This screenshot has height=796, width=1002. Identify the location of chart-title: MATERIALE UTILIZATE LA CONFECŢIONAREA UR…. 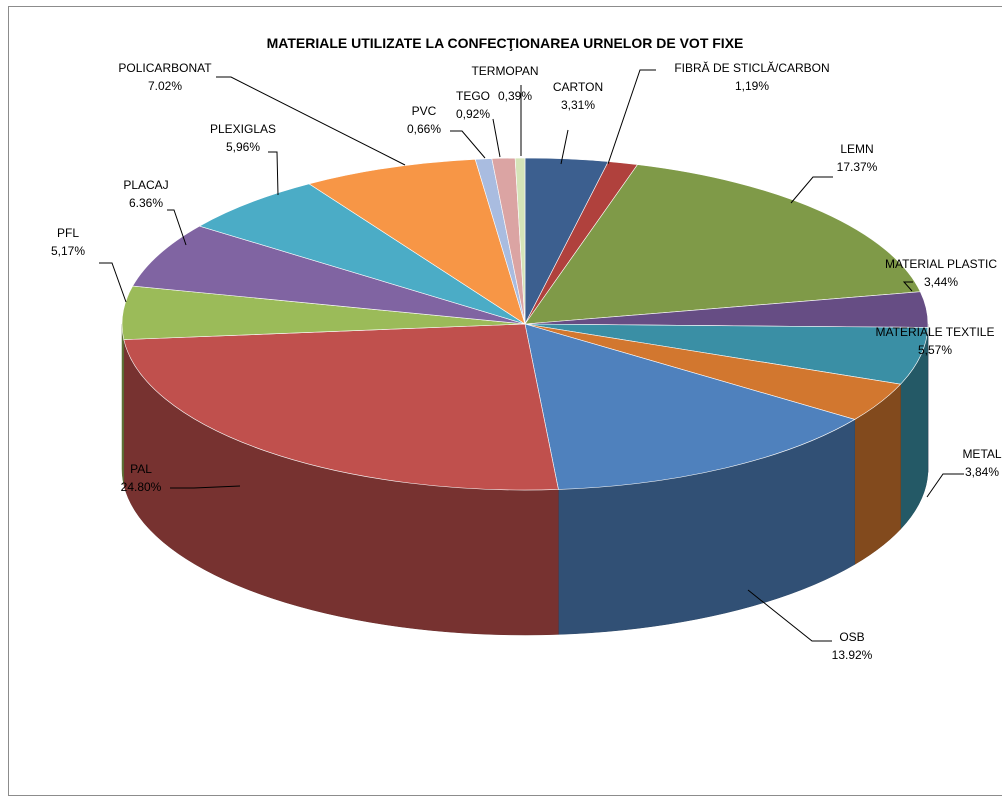
(505, 43).